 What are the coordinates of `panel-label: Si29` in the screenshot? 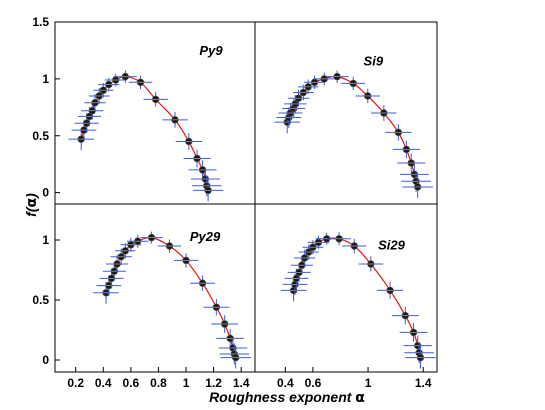 It's located at (392, 244).